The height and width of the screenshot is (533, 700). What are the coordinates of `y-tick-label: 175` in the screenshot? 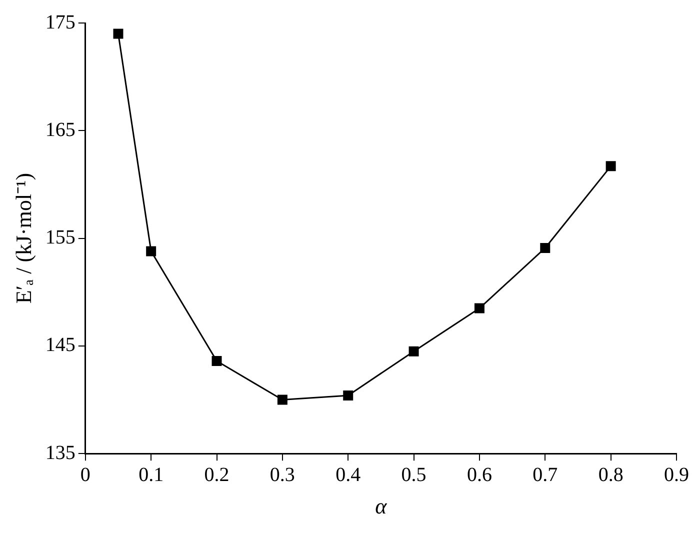 It's located at (60, 22).